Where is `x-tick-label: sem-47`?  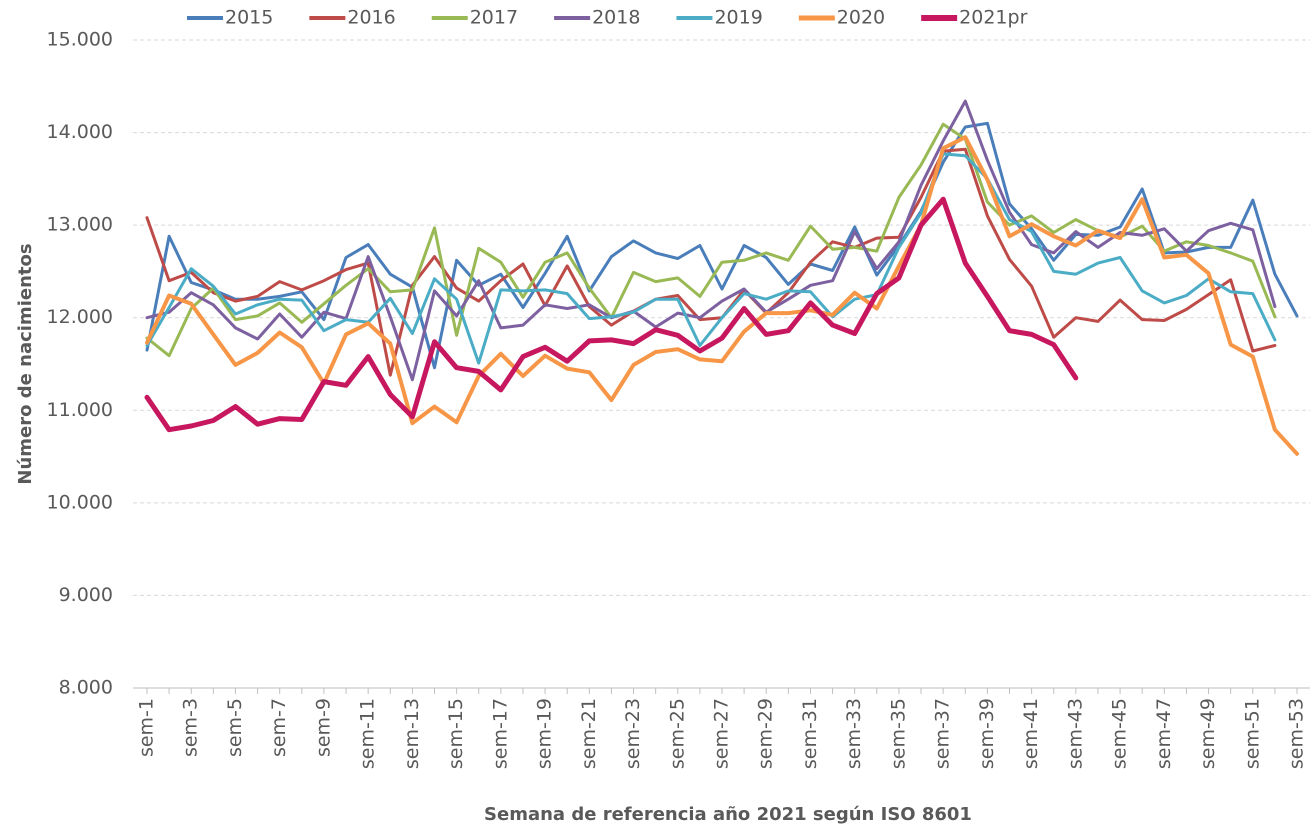 x-tick-label: sem-47 is located at coordinates (1164, 733).